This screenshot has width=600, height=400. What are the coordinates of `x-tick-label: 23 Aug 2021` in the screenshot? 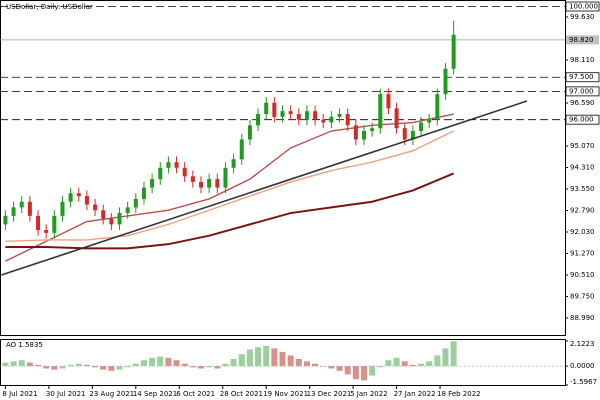 It's located at (111, 394).